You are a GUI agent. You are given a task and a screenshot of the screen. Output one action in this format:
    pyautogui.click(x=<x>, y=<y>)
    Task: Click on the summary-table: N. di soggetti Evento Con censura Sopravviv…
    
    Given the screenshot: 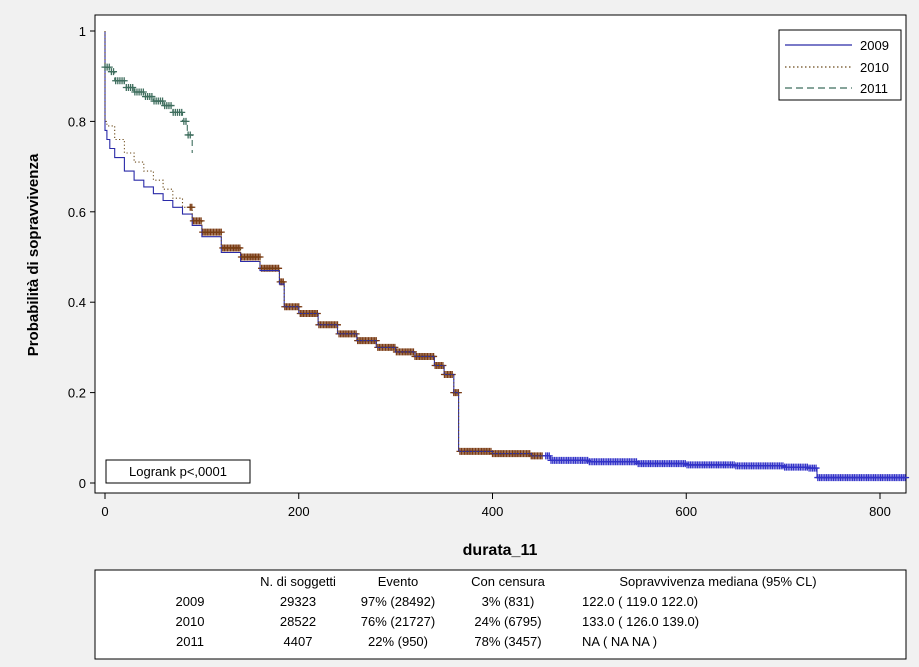 What is the action you would take?
    pyautogui.click(x=500, y=614)
    